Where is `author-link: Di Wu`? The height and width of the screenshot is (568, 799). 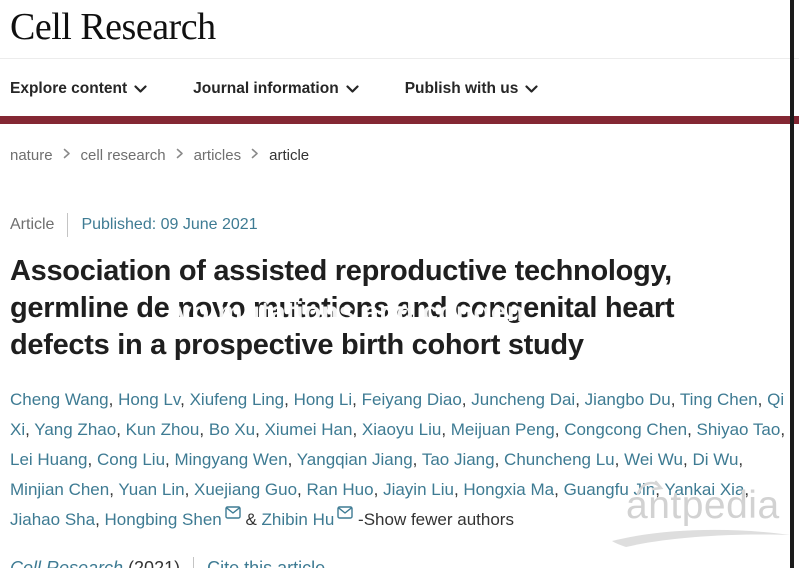
author-link: Di Wu is located at coordinates (715, 459).